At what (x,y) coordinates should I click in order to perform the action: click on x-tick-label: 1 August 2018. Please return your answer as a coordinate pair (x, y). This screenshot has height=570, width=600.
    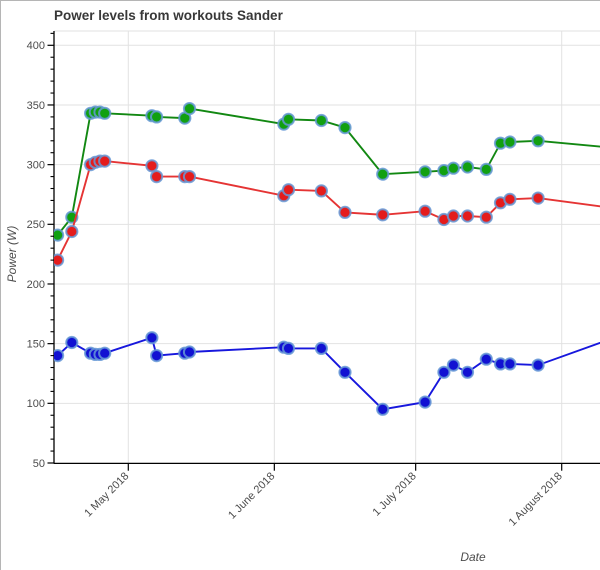
    Looking at the image, I should click on (536, 499).